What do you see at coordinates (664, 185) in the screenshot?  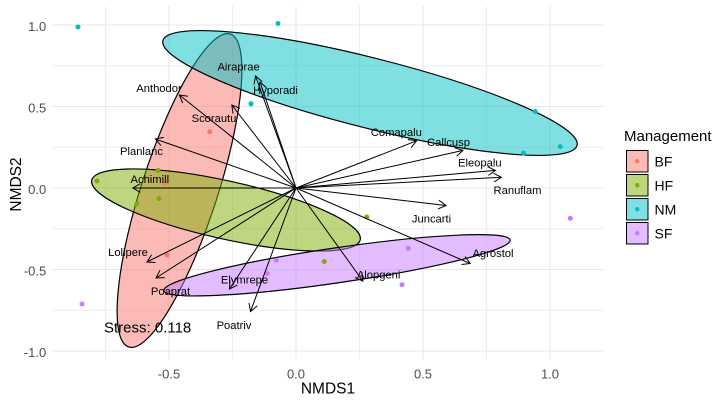 I see `svg-text: HF` at bounding box center [664, 185].